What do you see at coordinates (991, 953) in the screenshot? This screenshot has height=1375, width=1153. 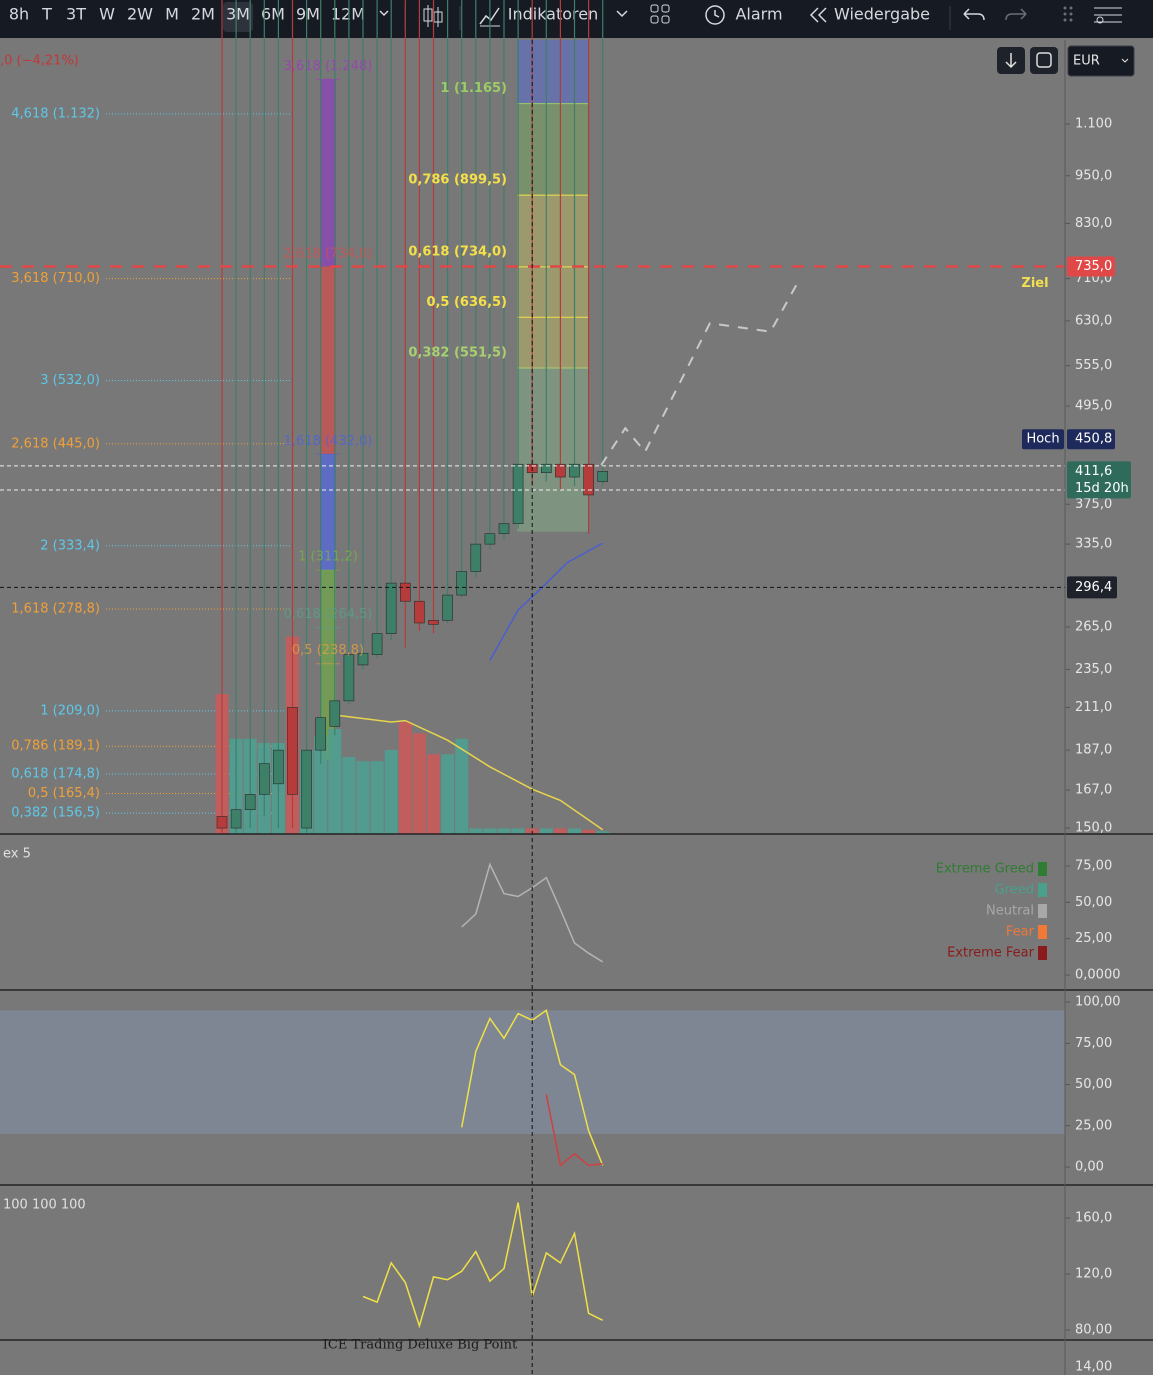 I see `legend-label: Extreme Fear` at bounding box center [991, 953].